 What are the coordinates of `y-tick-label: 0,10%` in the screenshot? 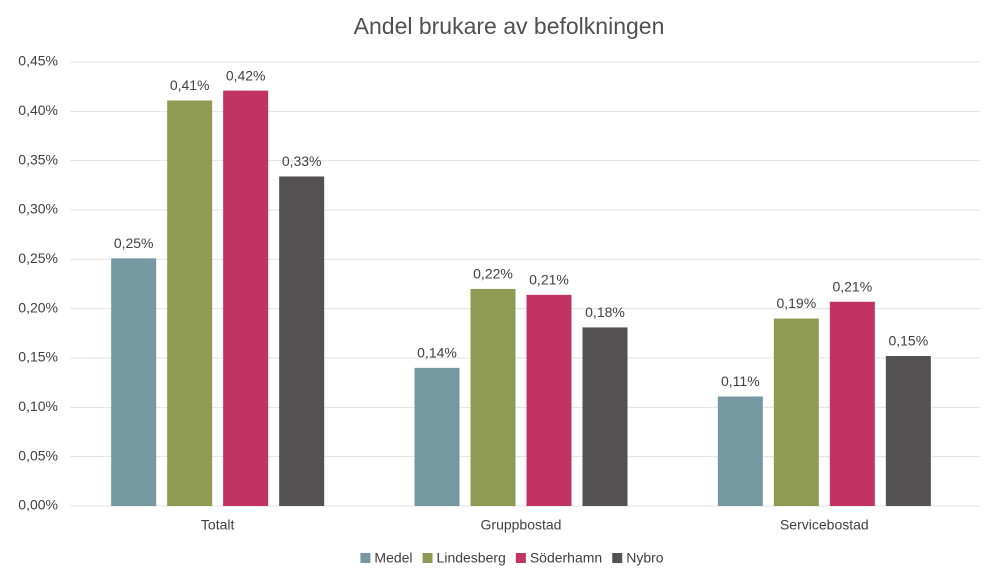 It's located at (38, 406).